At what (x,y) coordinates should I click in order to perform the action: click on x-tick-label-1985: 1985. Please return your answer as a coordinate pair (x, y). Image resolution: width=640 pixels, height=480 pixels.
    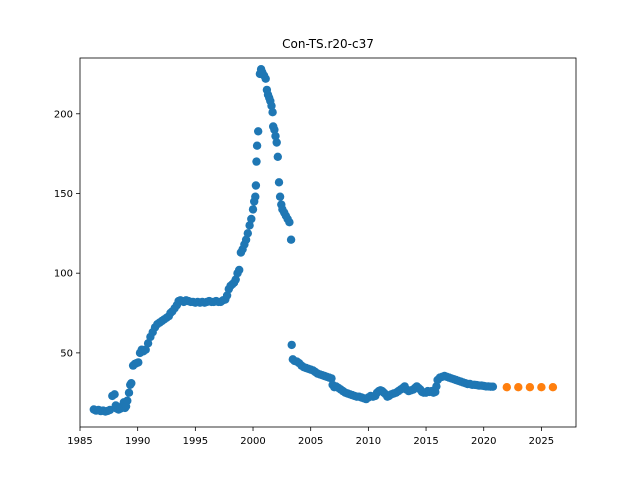
    Looking at the image, I should click on (79, 441).